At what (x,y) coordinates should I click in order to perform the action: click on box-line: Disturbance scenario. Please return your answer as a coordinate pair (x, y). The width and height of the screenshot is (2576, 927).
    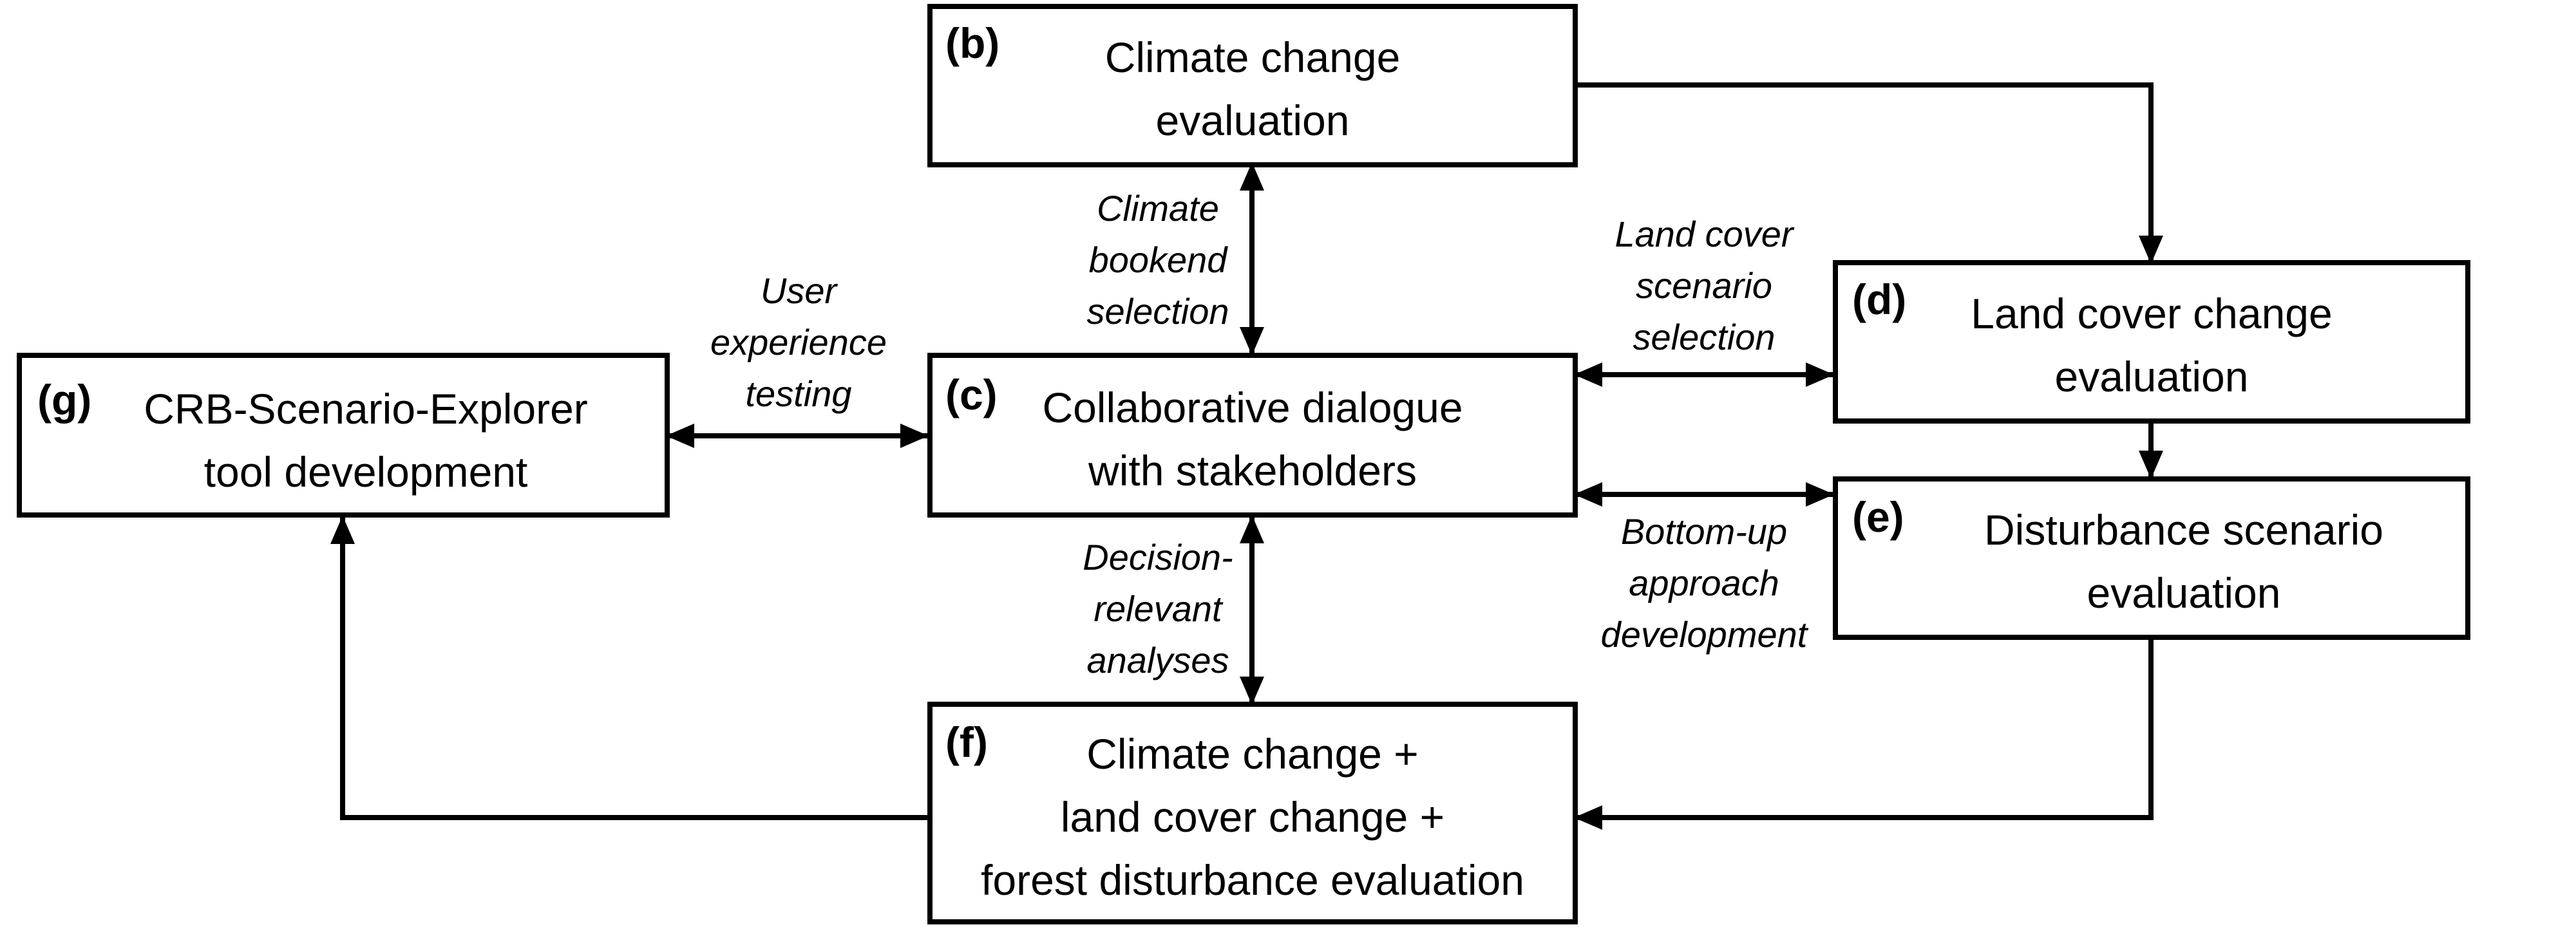
    Looking at the image, I should click on (2183, 530).